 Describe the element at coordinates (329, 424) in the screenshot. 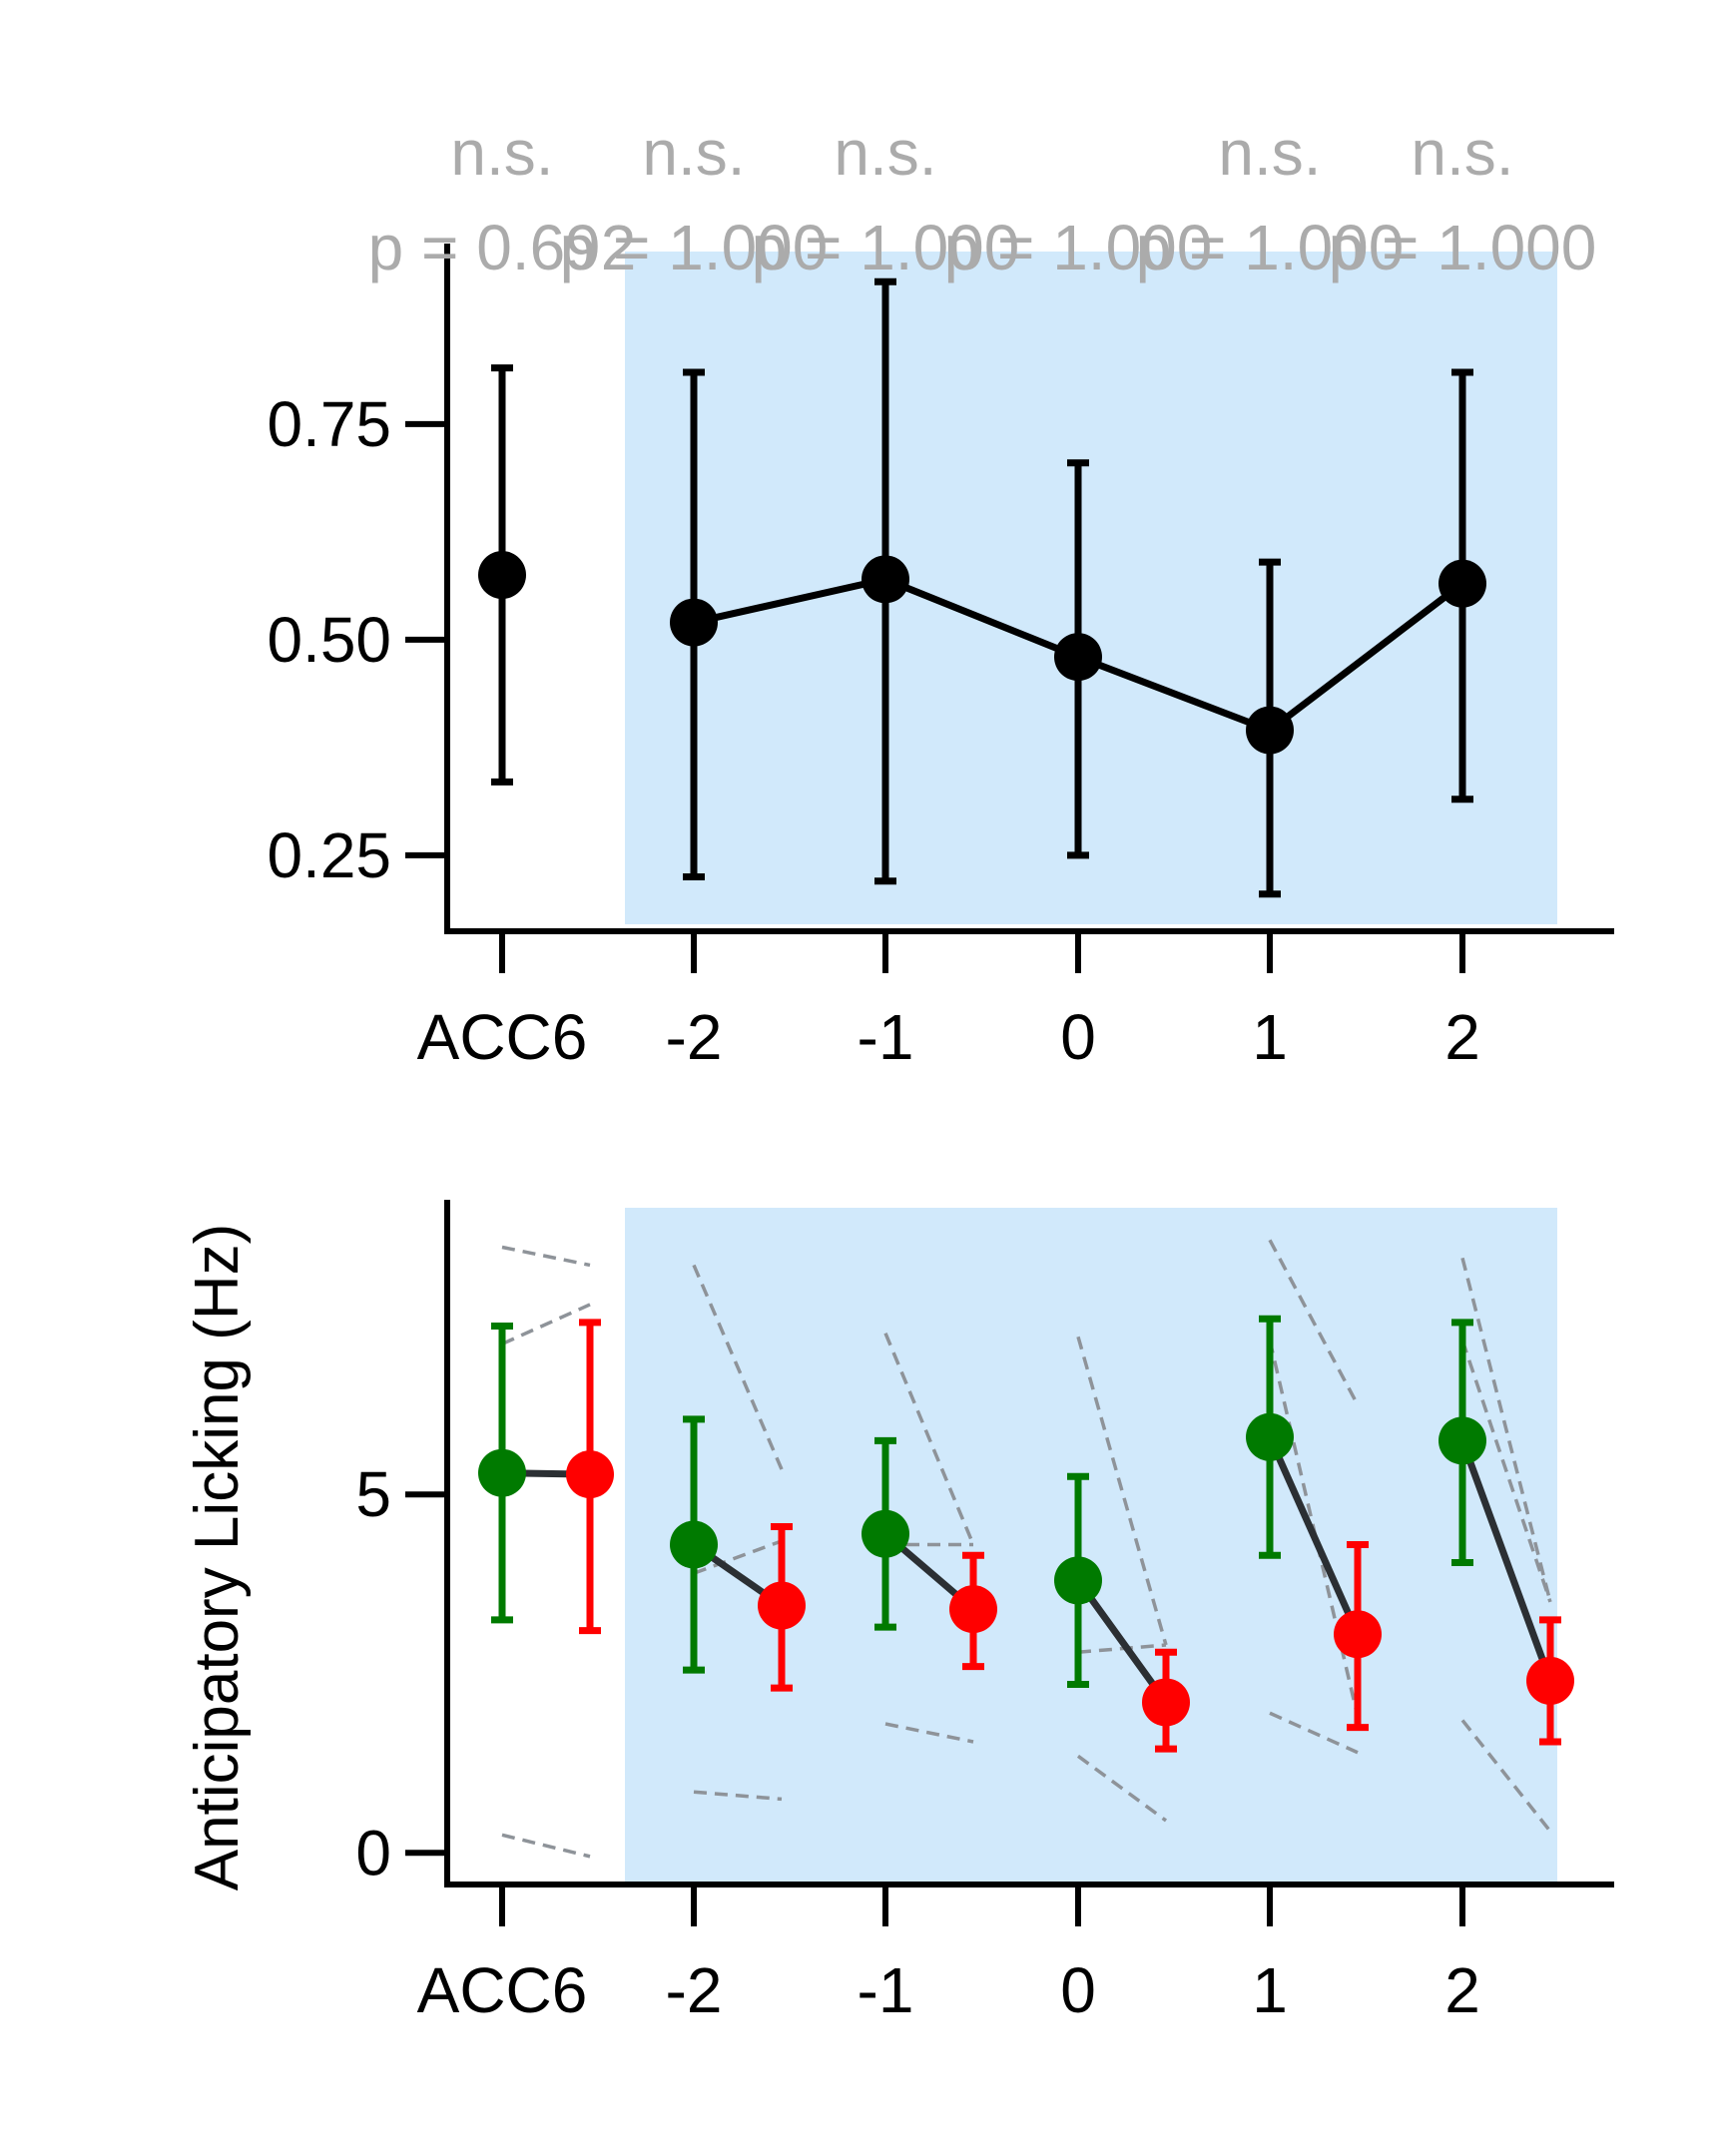

I see `y-tick-label: 0.75` at that location.